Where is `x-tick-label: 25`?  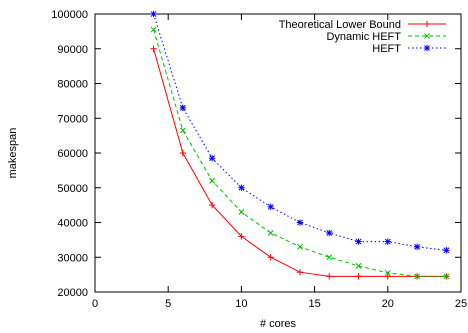
x-tick-label: 25 is located at coordinates (461, 304).